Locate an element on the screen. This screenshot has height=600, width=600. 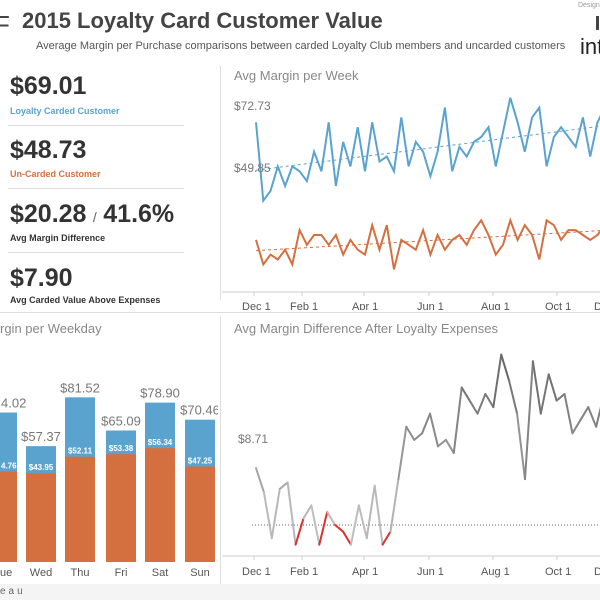
x-tick-label: Sun is located at coordinates (200, 573).